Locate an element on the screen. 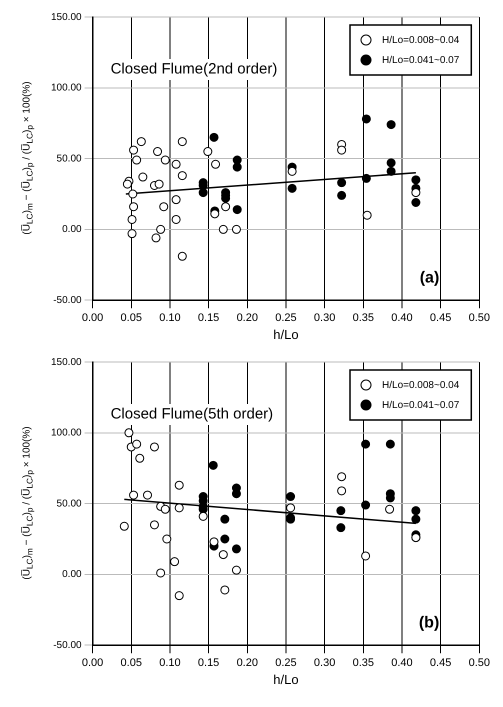 This screenshot has height=707, width=503. x-tick-label: 0.10 is located at coordinates (170, 662).